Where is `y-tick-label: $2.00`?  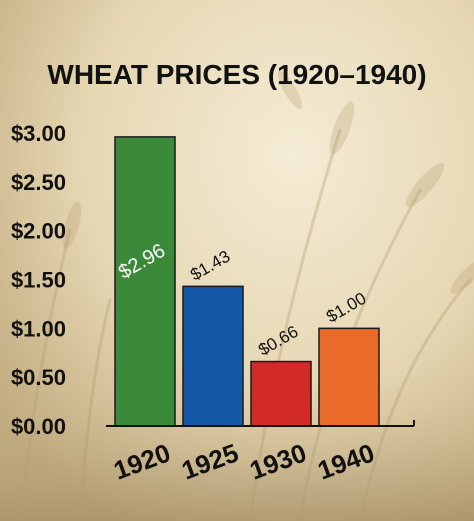
y-tick-label: $2.00 is located at coordinates (38, 231).